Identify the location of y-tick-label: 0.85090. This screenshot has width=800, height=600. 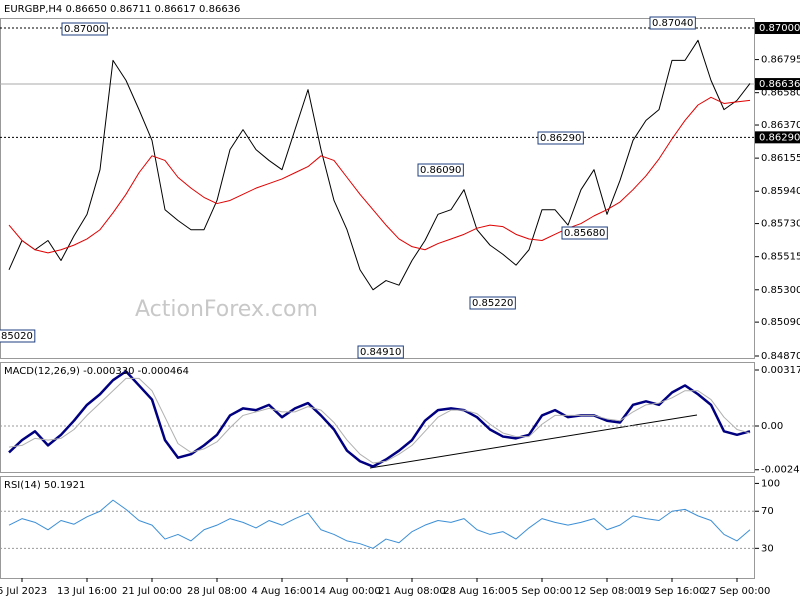
(780, 322).